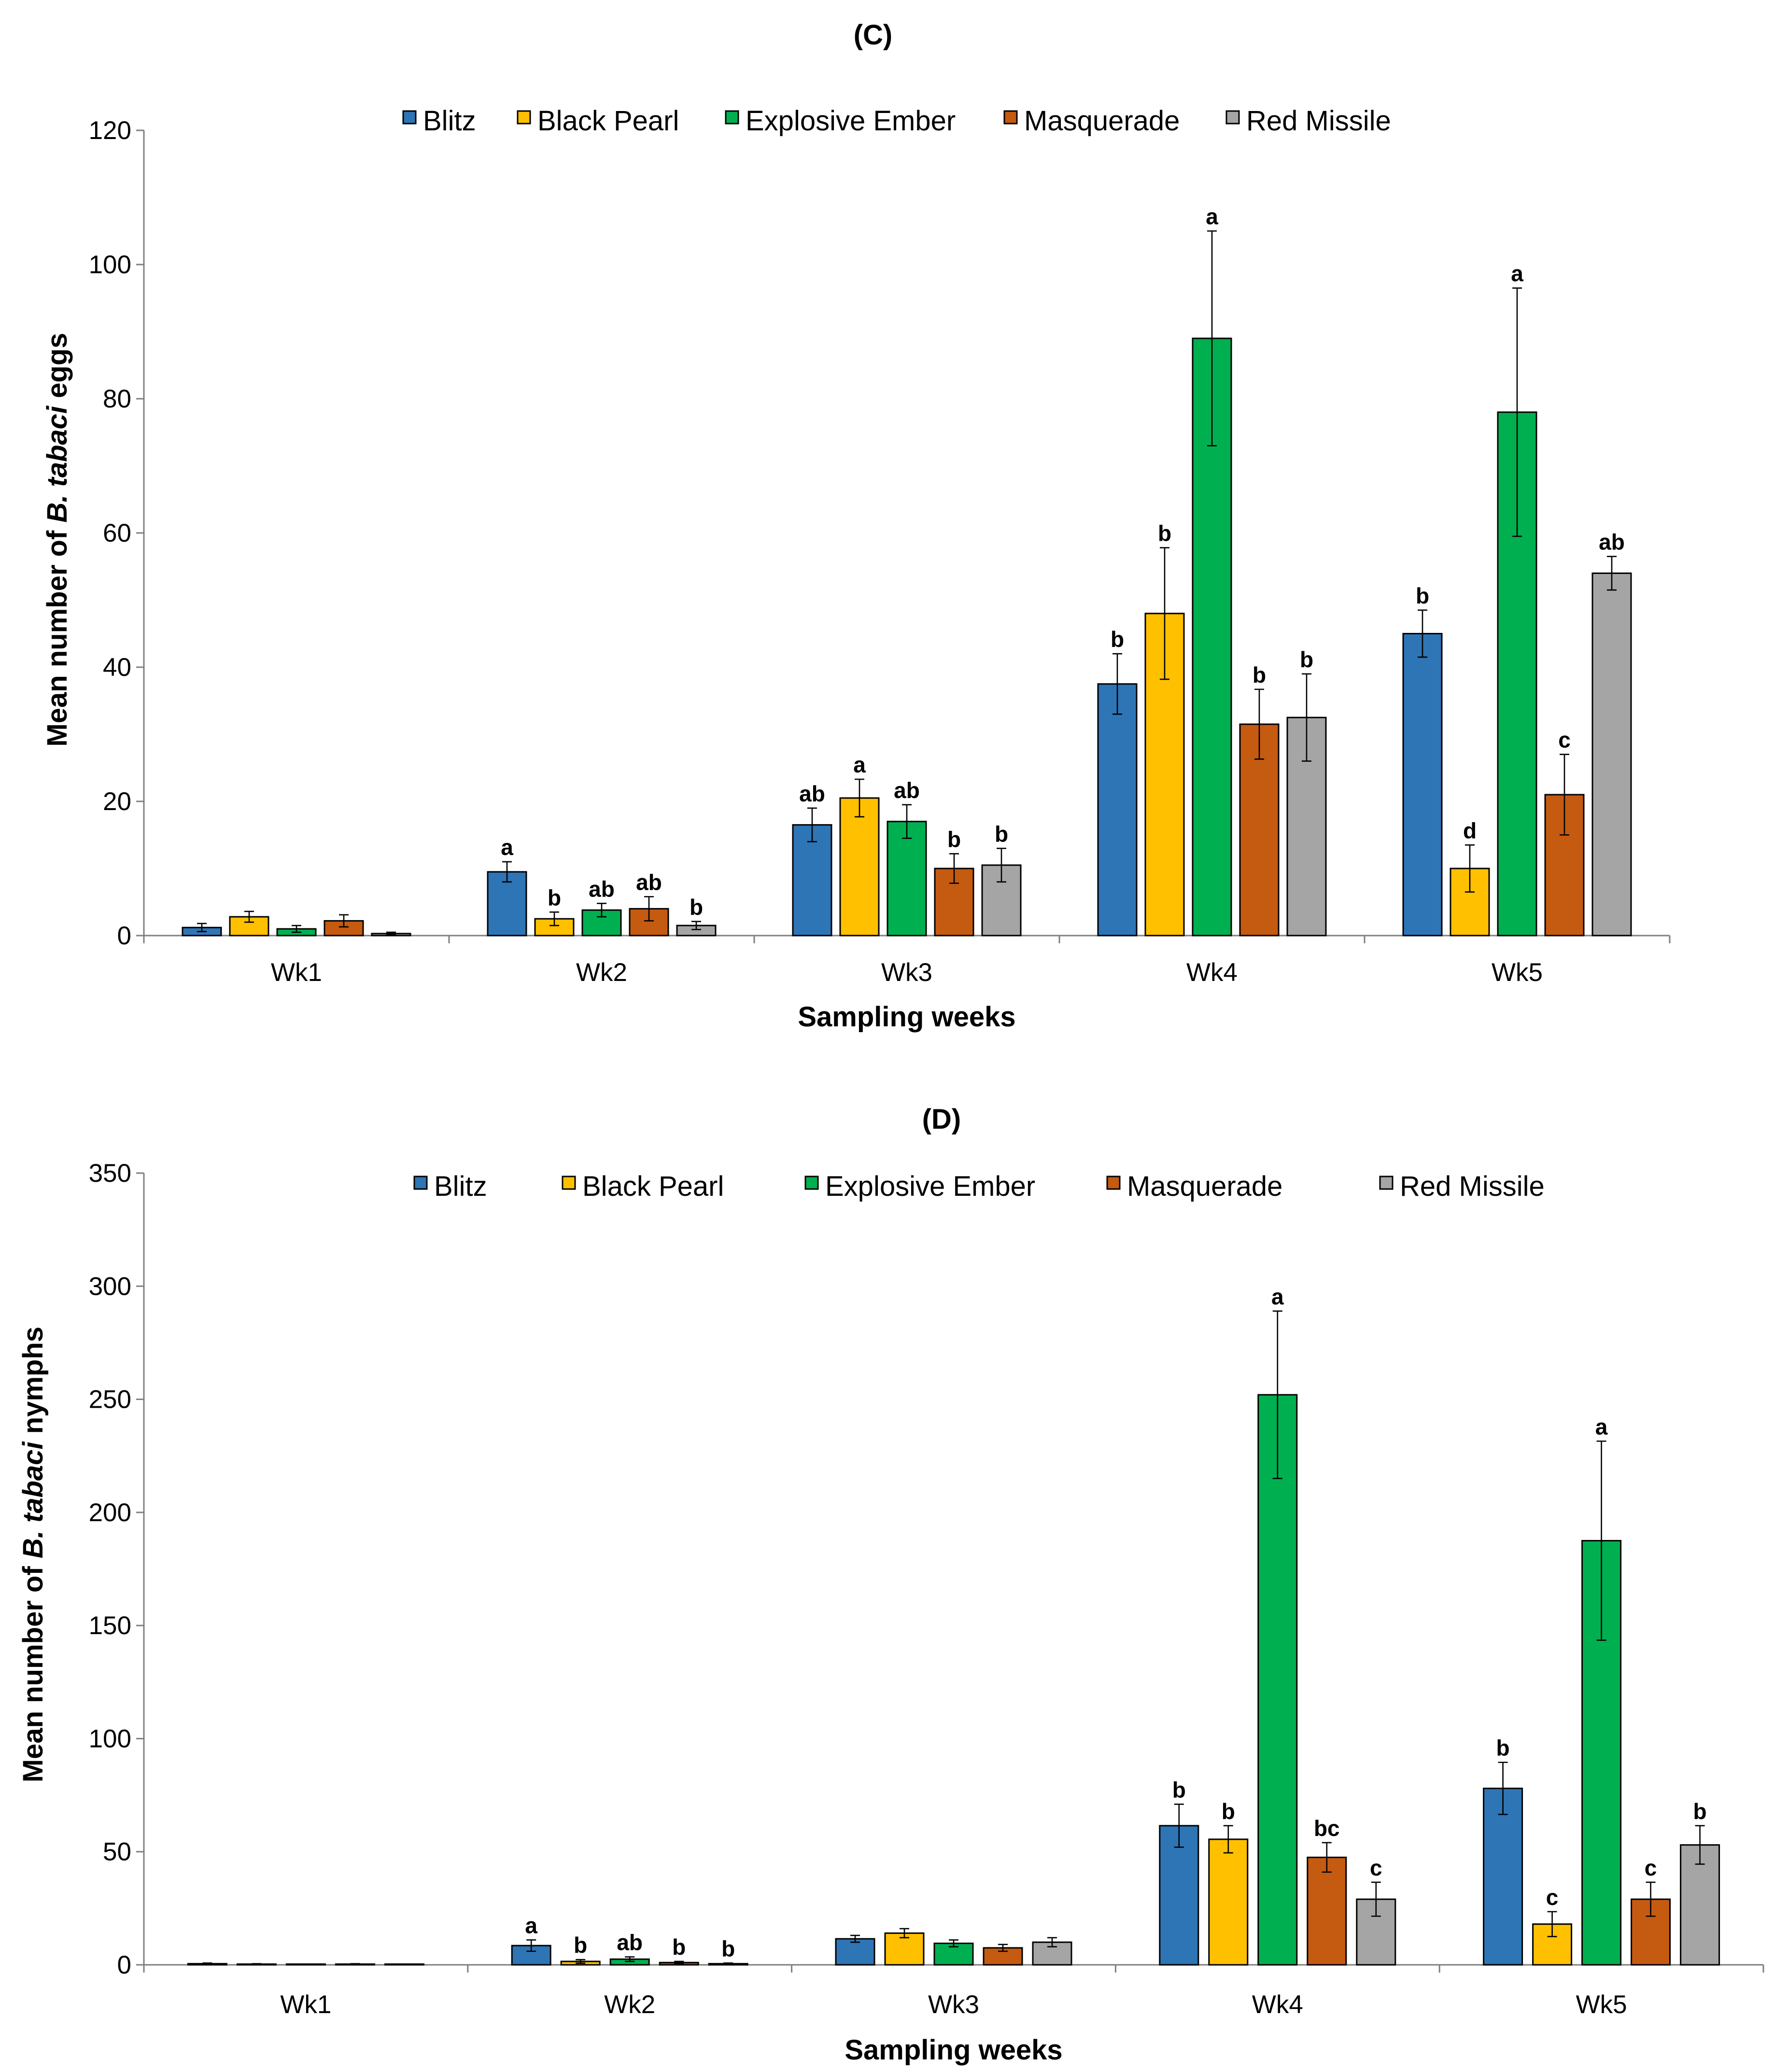 This screenshot has height=2072, width=1788. I want to click on y-tick-label: 250, so click(110, 1400).